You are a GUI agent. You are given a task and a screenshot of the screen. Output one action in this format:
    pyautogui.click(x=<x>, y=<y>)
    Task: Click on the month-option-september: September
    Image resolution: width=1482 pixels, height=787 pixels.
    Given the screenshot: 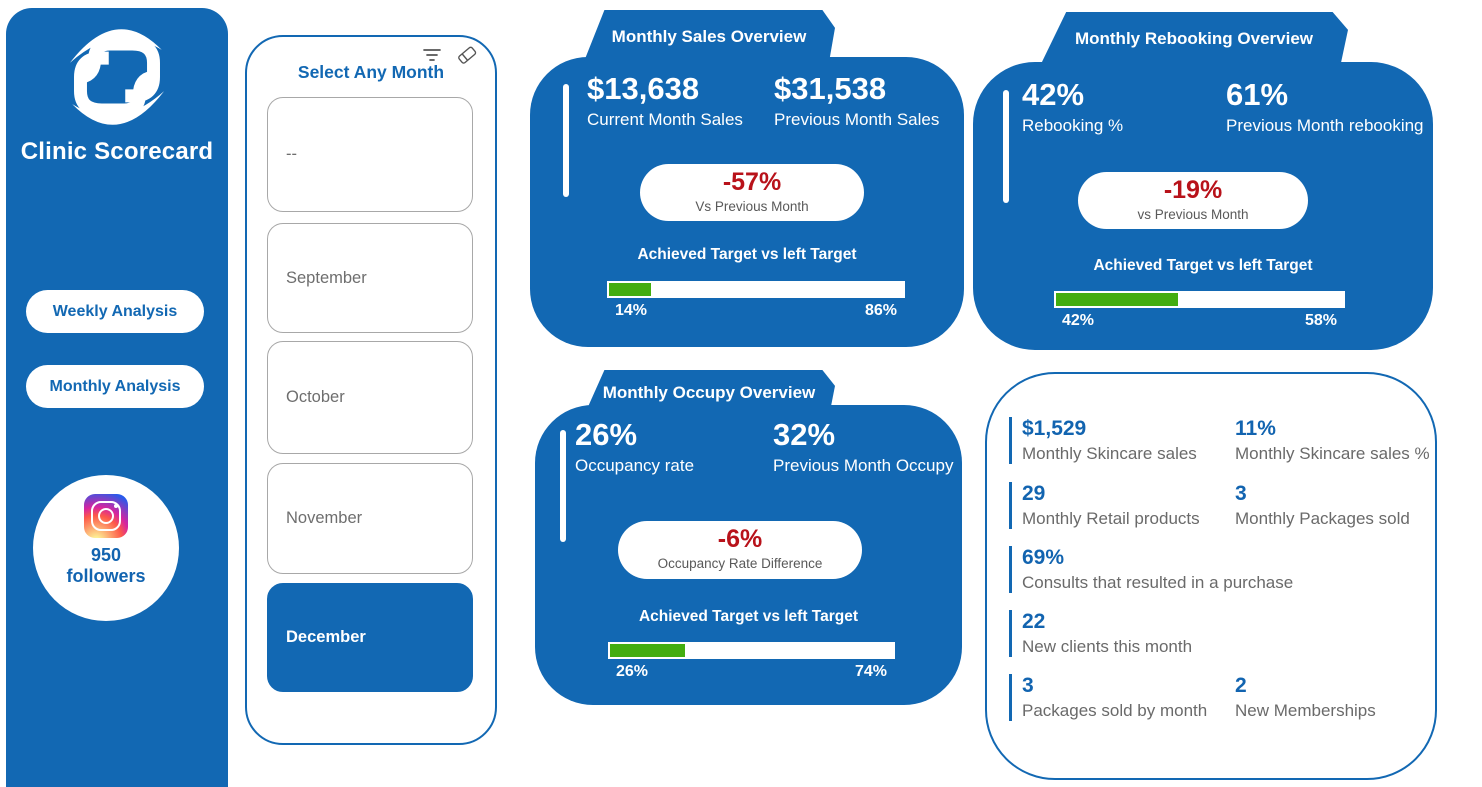 What is the action you would take?
    pyautogui.click(x=370, y=278)
    